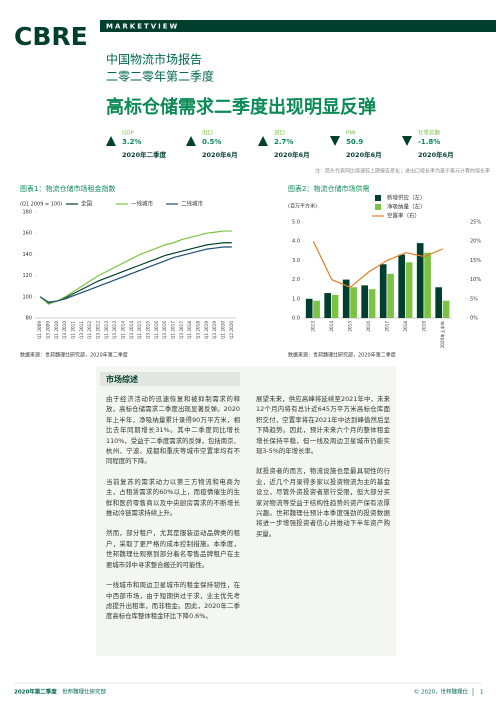 This screenshot has height=702, width=496. Describe the element at coordinates (128, 134) in the screenshot. I see `indicator-label: GDP` at that location.